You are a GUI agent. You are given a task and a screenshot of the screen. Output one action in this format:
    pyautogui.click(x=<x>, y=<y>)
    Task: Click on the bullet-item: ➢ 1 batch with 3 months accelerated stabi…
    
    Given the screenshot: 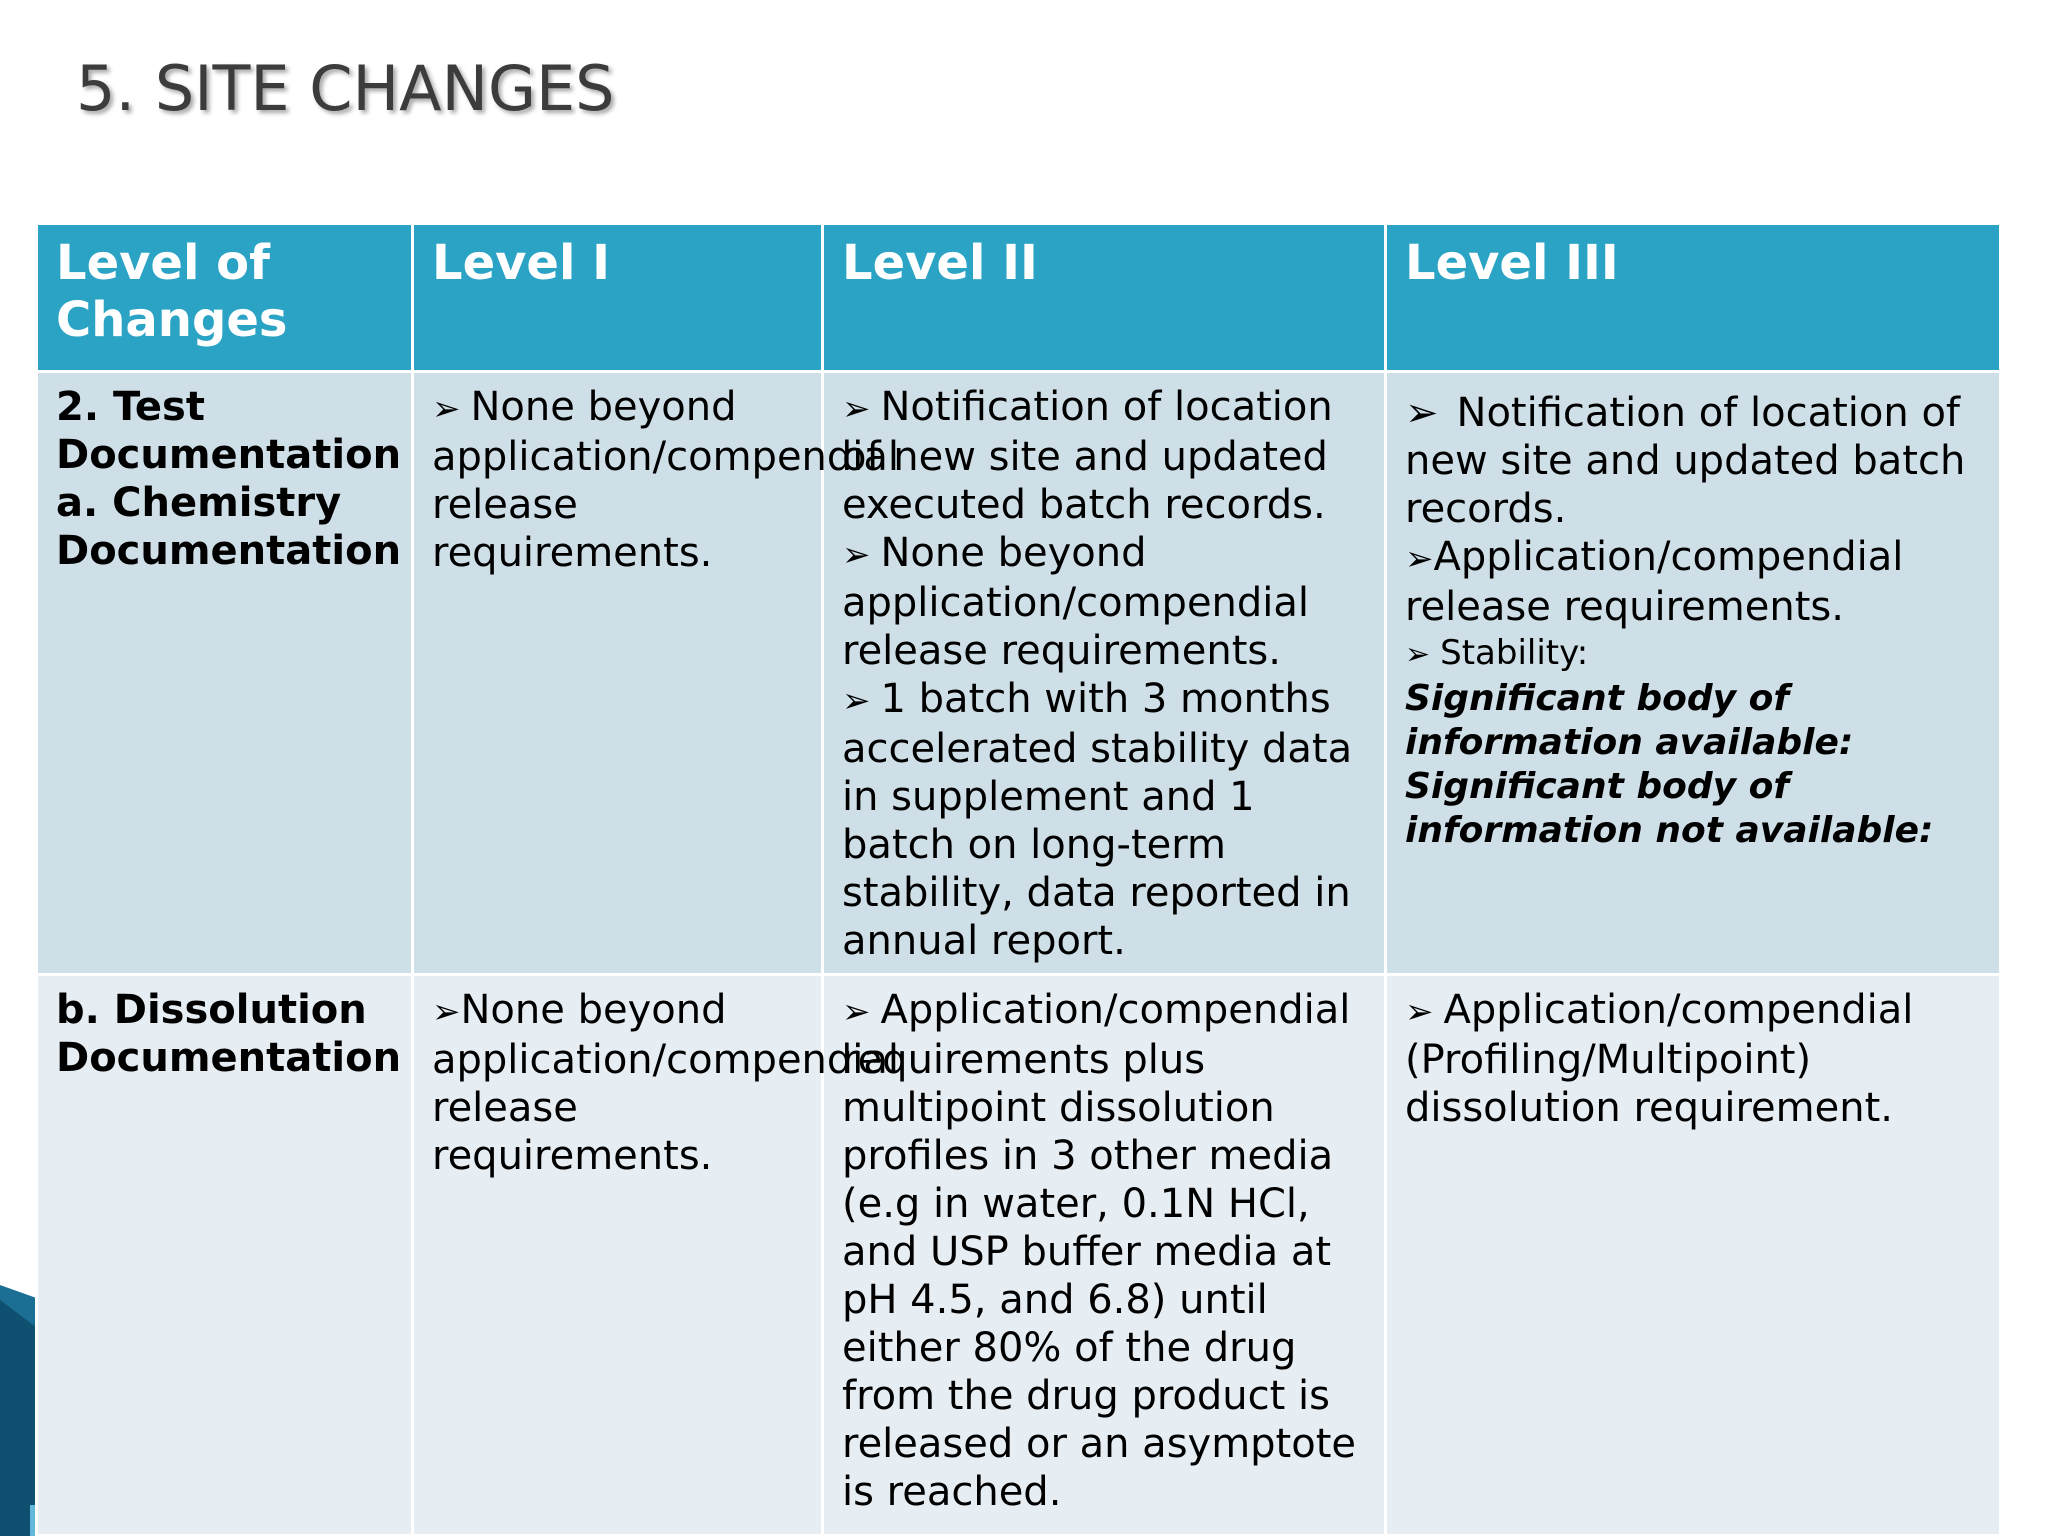 What is the action you would take?
    pyautogui.click(x=1104, y=820)
    